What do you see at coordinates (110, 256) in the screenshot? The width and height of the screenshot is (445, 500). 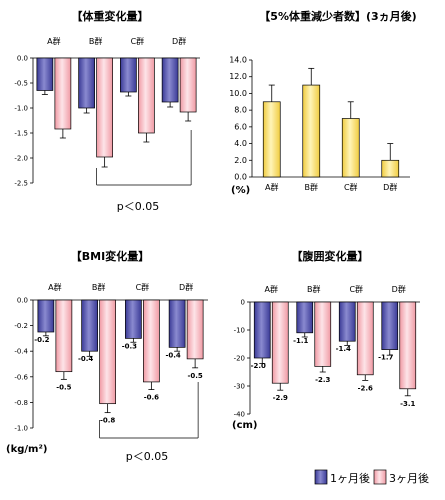 I see `chart3-title: 【BMI変化量】` at bounding box center [110, 256].